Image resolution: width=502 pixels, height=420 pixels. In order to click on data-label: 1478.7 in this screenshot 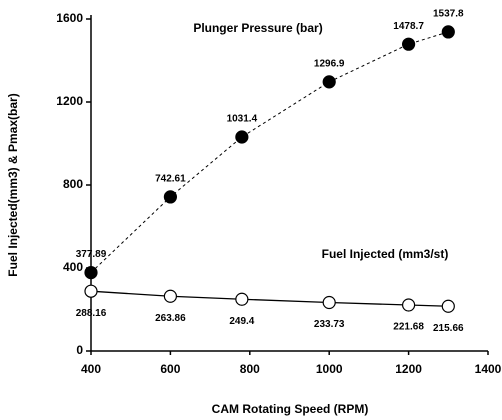, I will do `click(408, 26)`.